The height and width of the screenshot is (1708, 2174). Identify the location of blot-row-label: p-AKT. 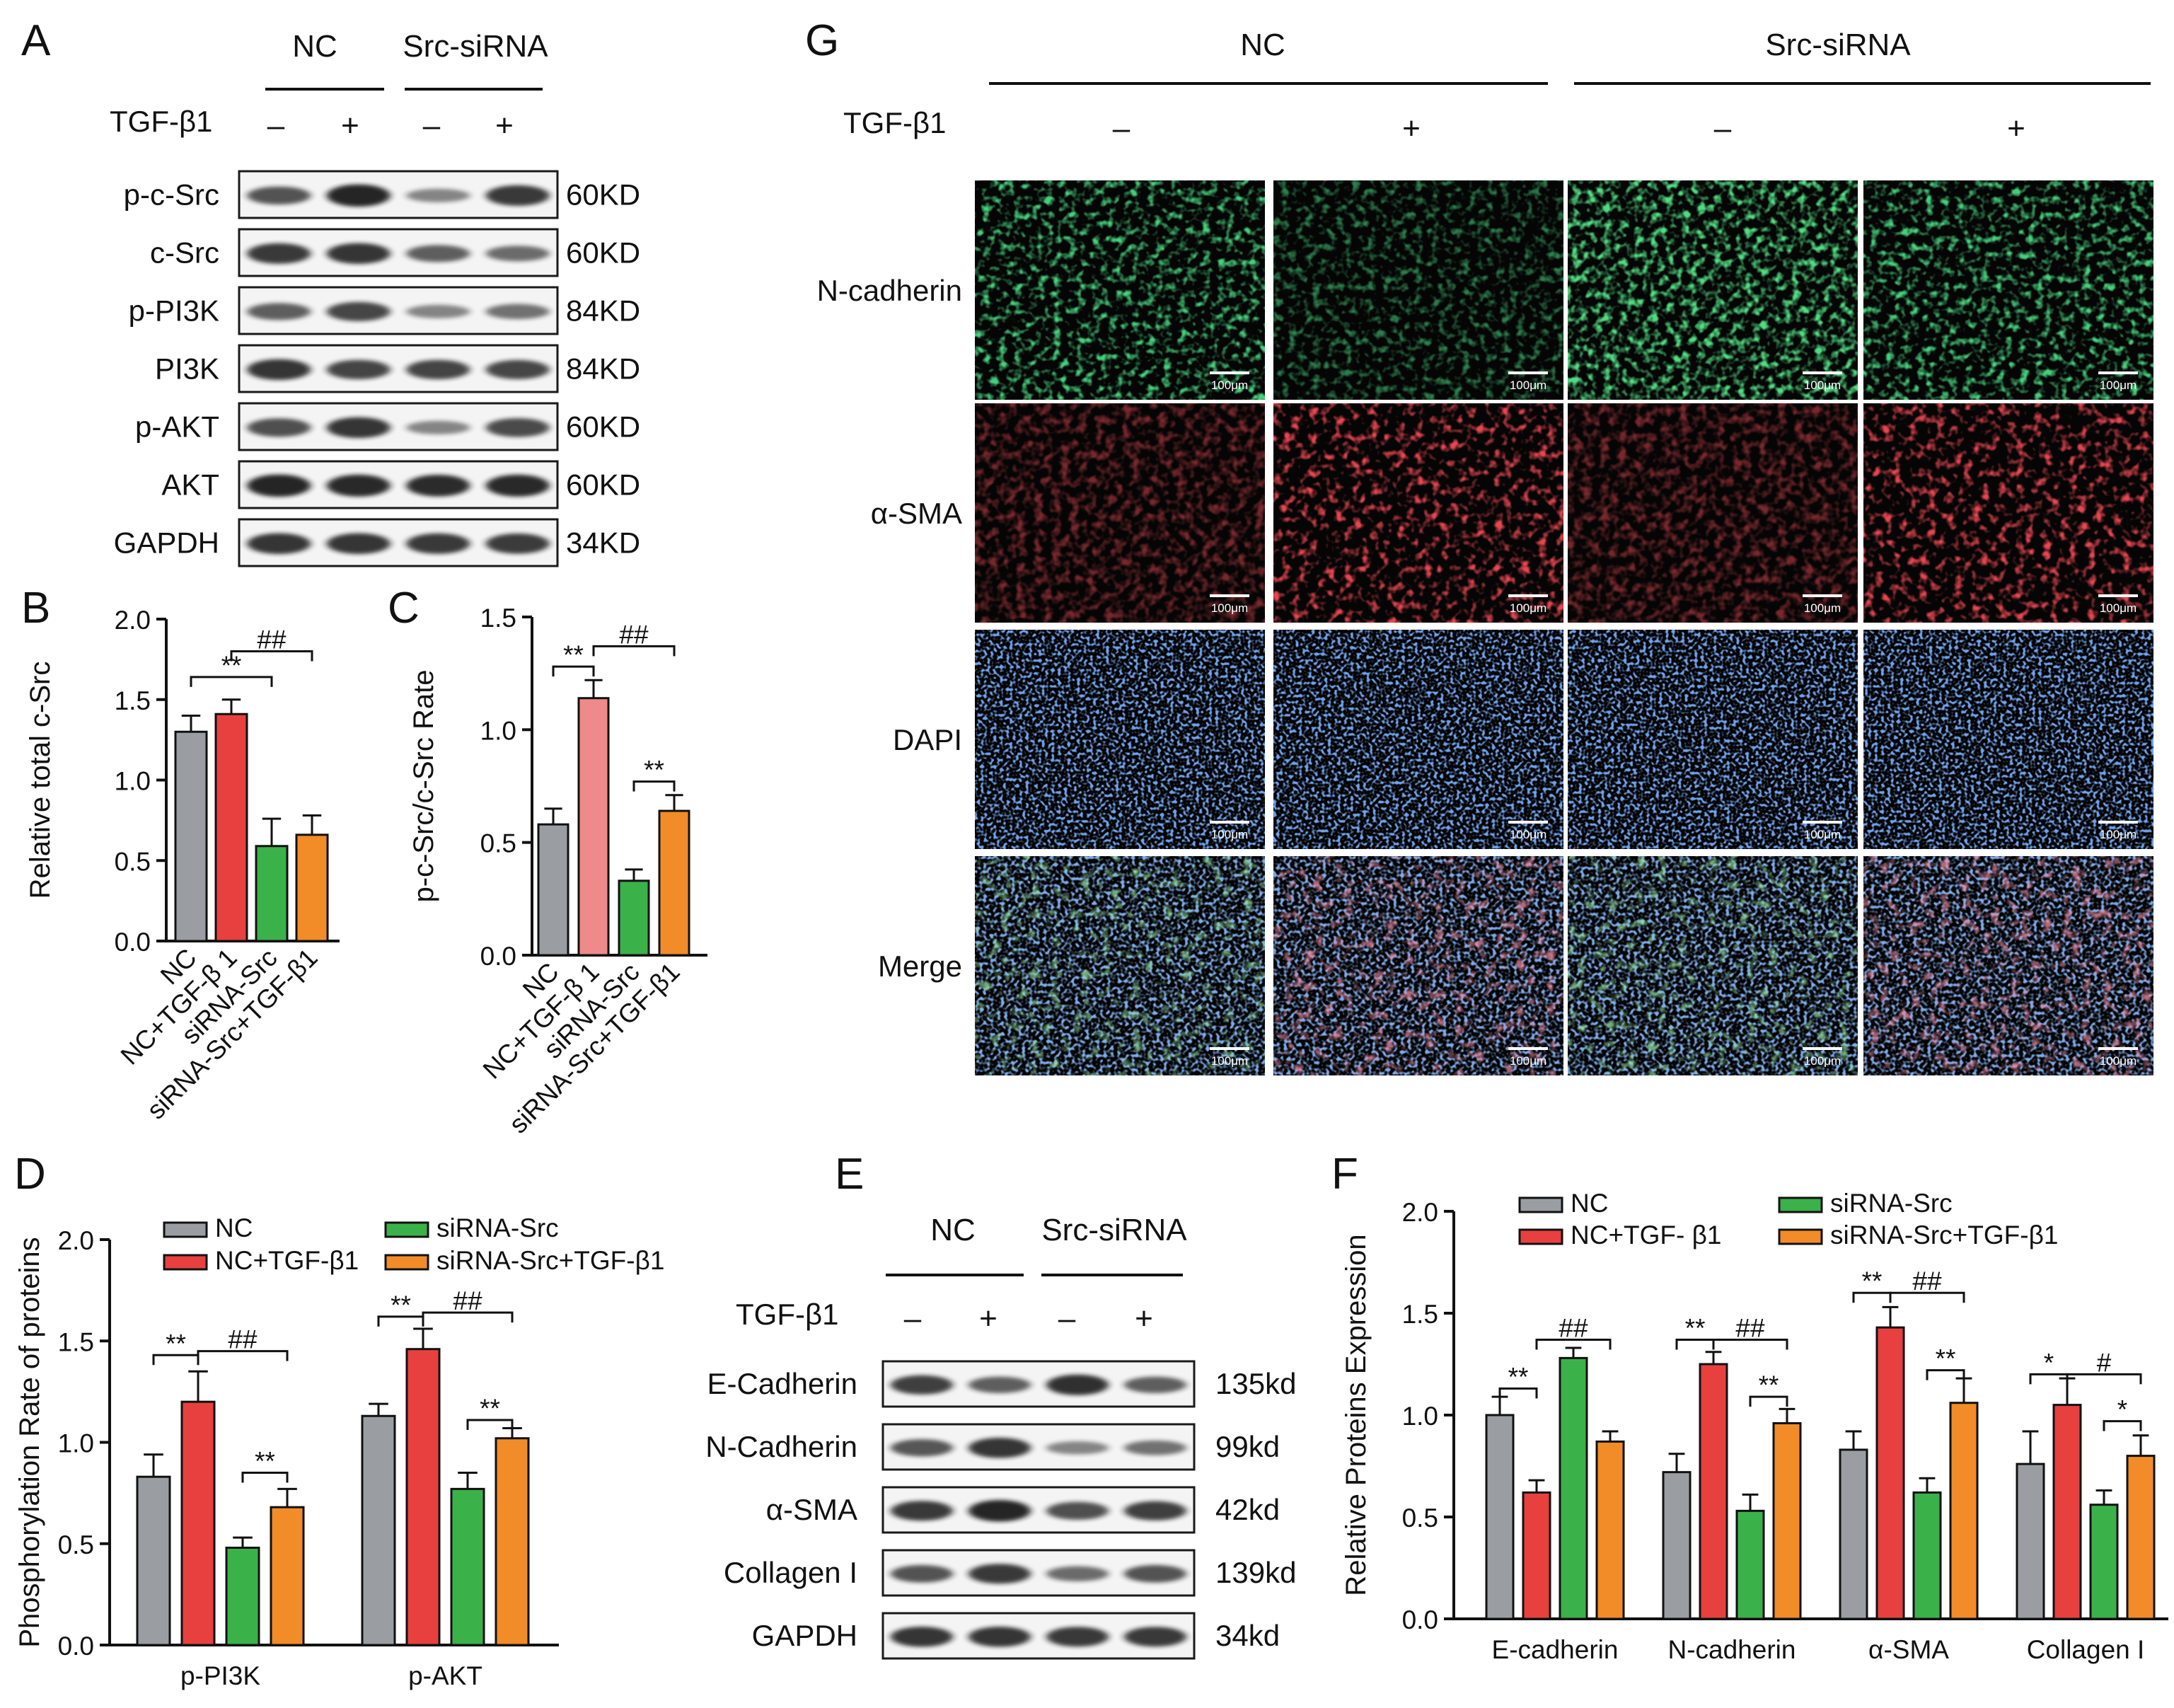
(177, 427).